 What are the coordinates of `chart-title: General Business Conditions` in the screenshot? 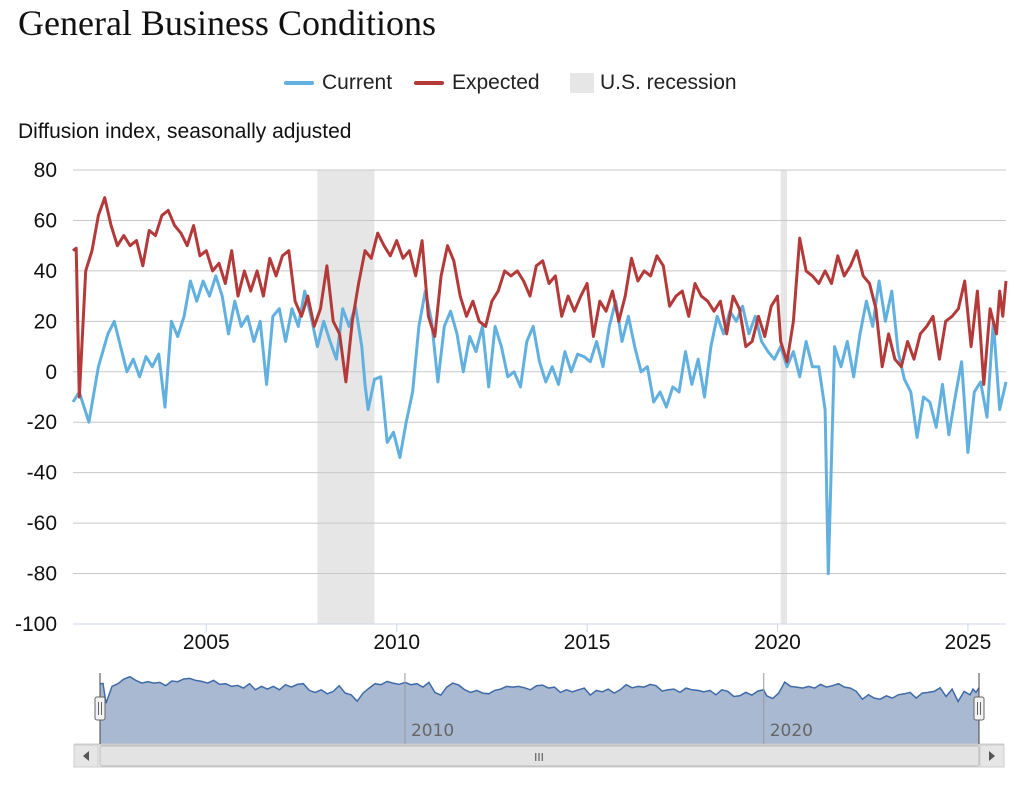 It's located at (227, 23).